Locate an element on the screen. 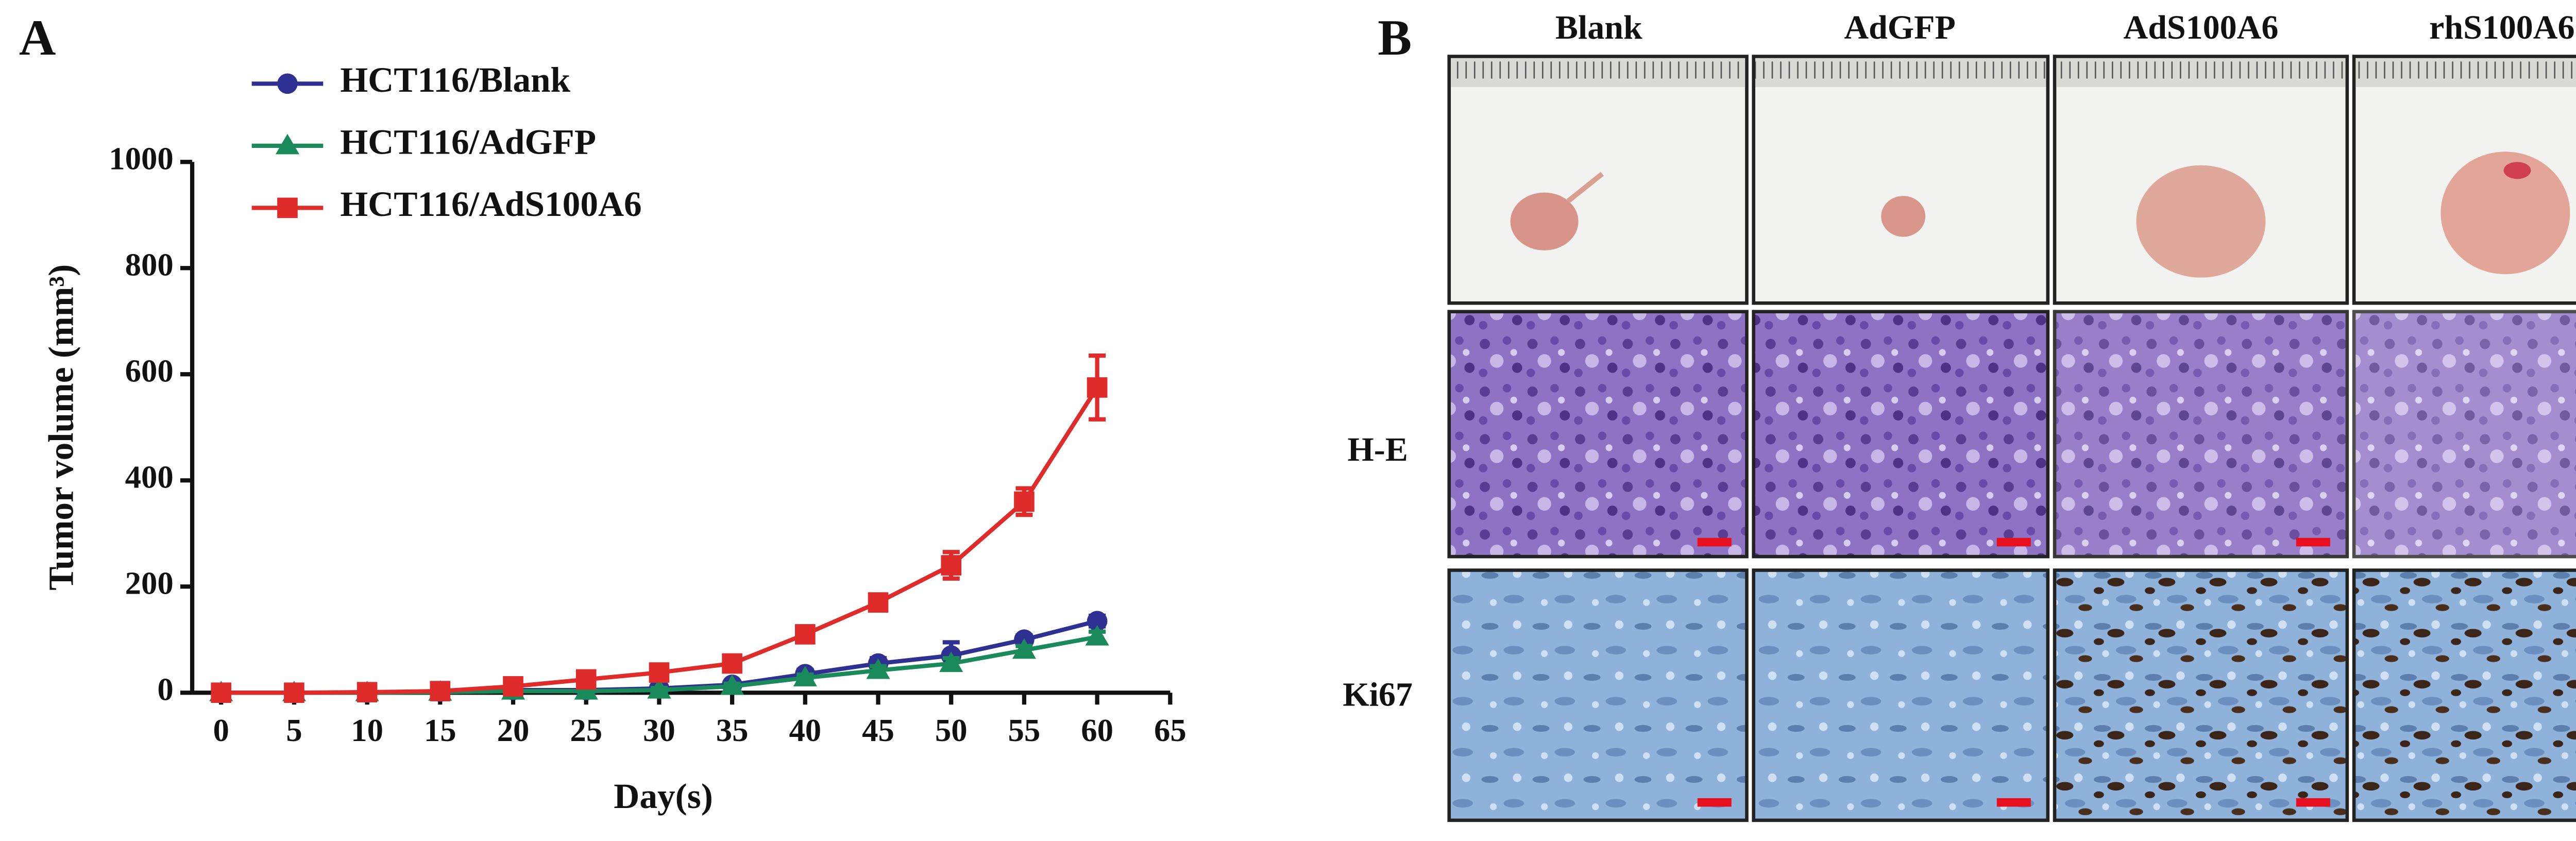 The height and width of the screenshot is (841, 2576). x-tick-label: 10 is located at coordinates (367, 730).